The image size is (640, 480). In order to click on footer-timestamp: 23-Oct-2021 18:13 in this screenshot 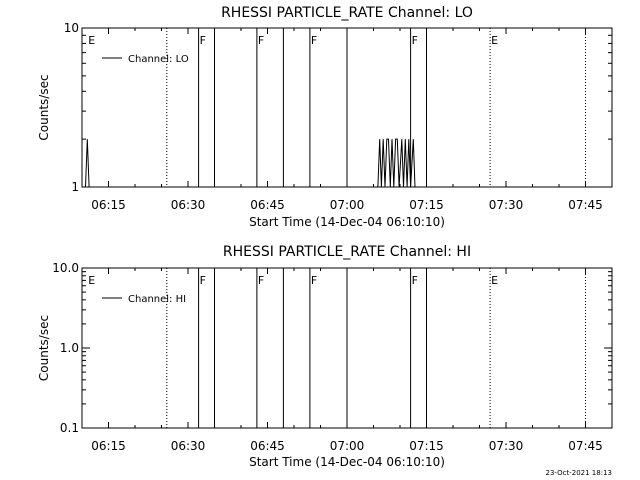, I will do `click(579, 473)`.